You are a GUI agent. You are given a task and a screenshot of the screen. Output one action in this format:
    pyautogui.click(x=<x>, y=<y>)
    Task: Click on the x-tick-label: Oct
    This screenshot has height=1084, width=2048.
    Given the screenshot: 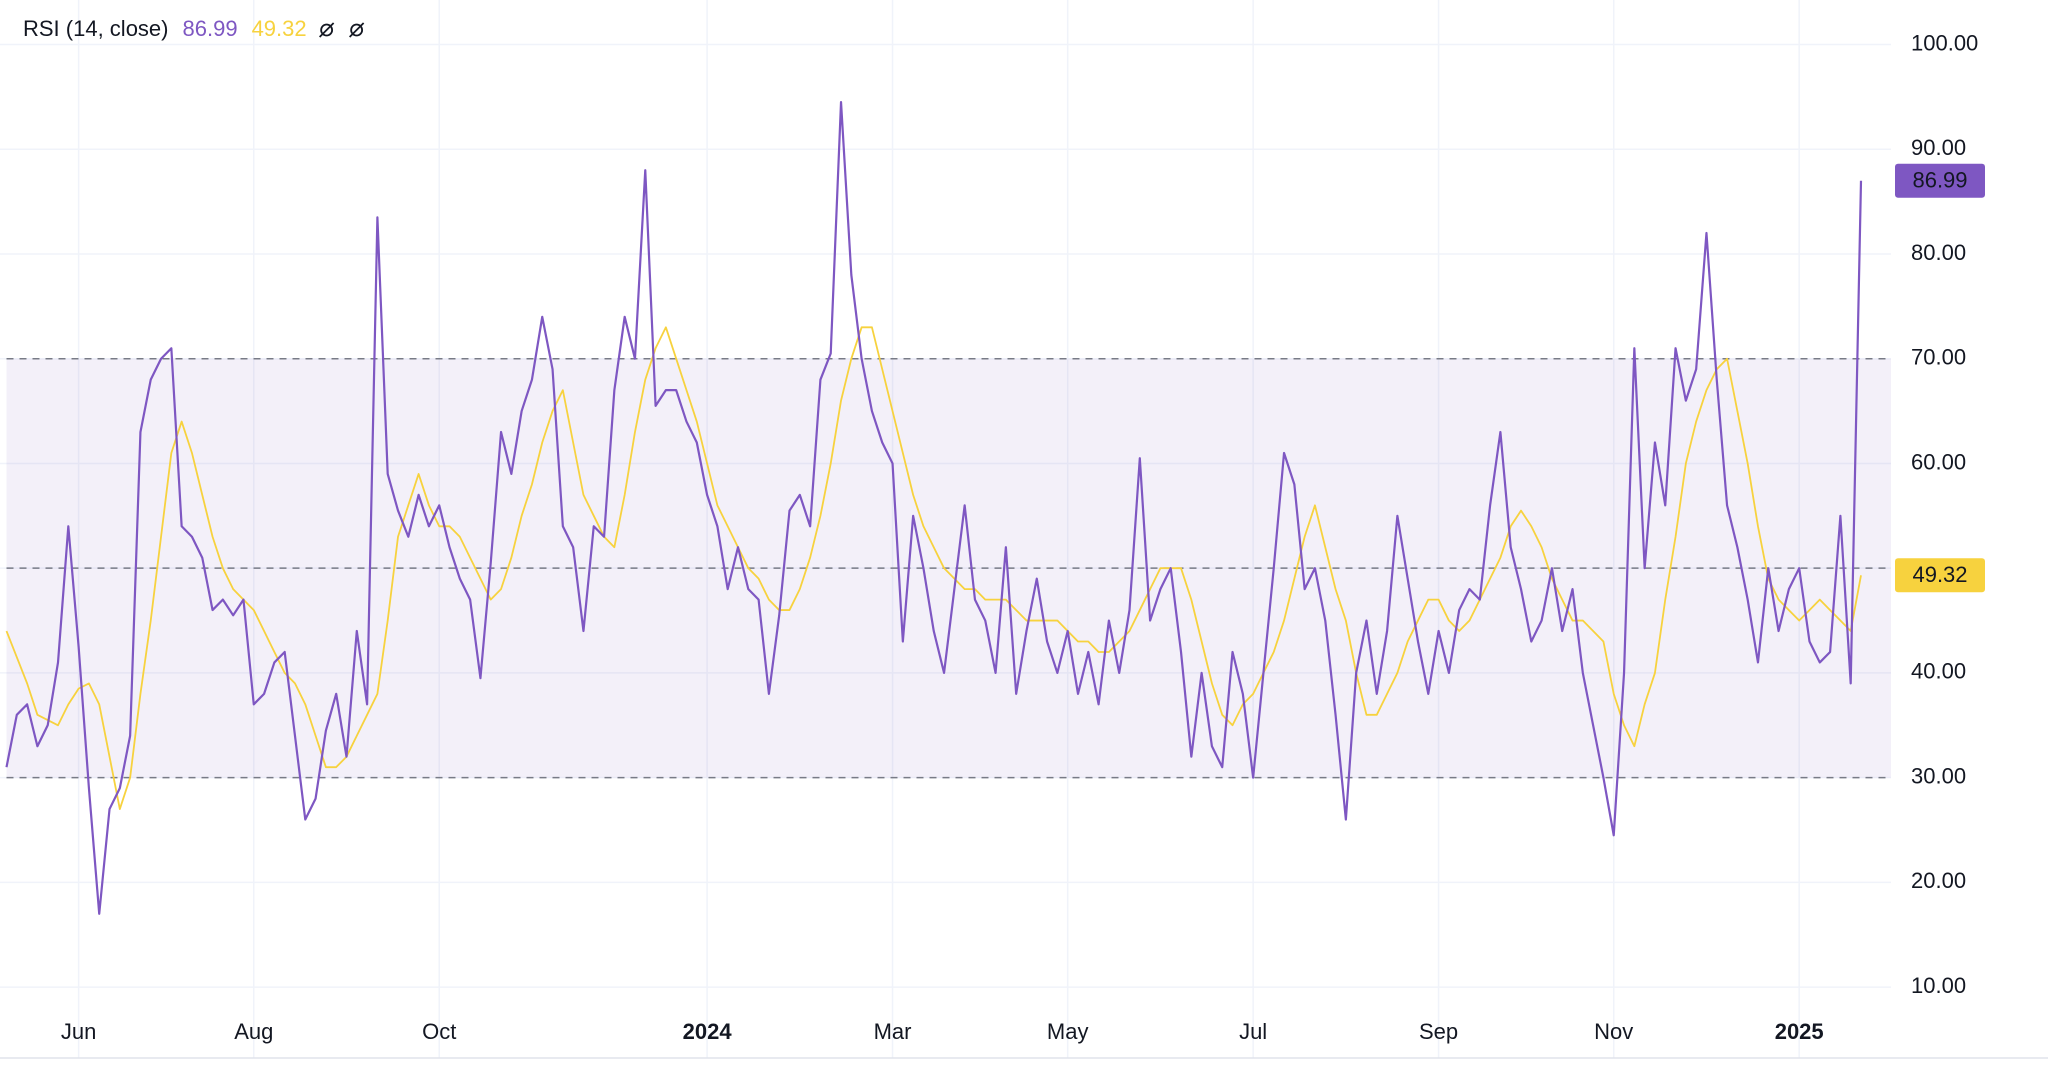 What is the action you would take?
    pyautogui.click(x=439, y=1031)
    